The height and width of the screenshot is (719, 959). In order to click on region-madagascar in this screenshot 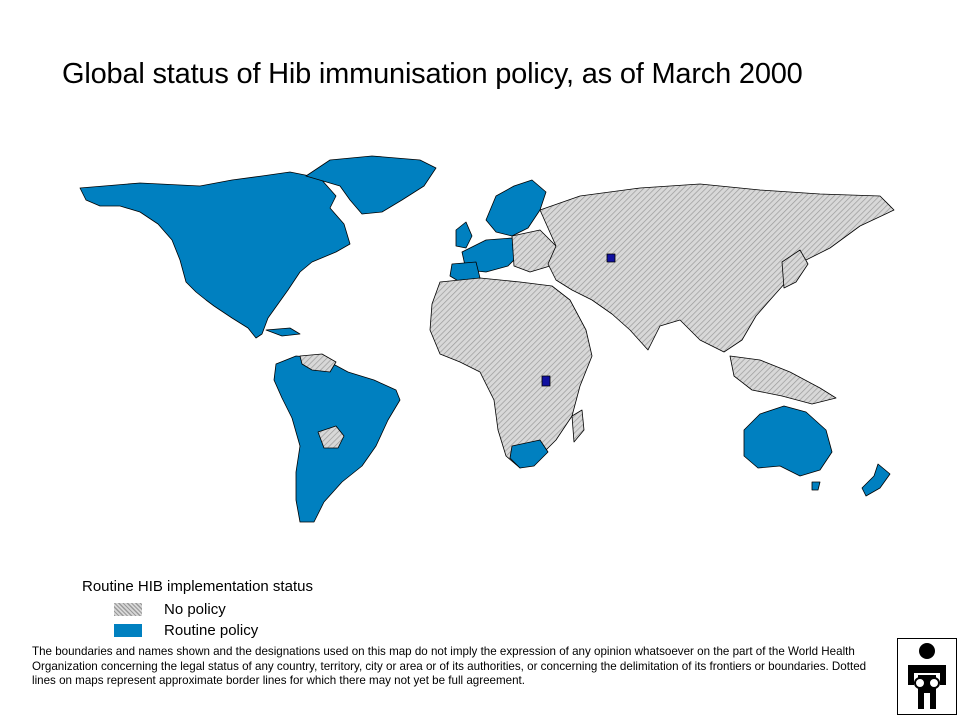, I will do `click(578, 426)`.